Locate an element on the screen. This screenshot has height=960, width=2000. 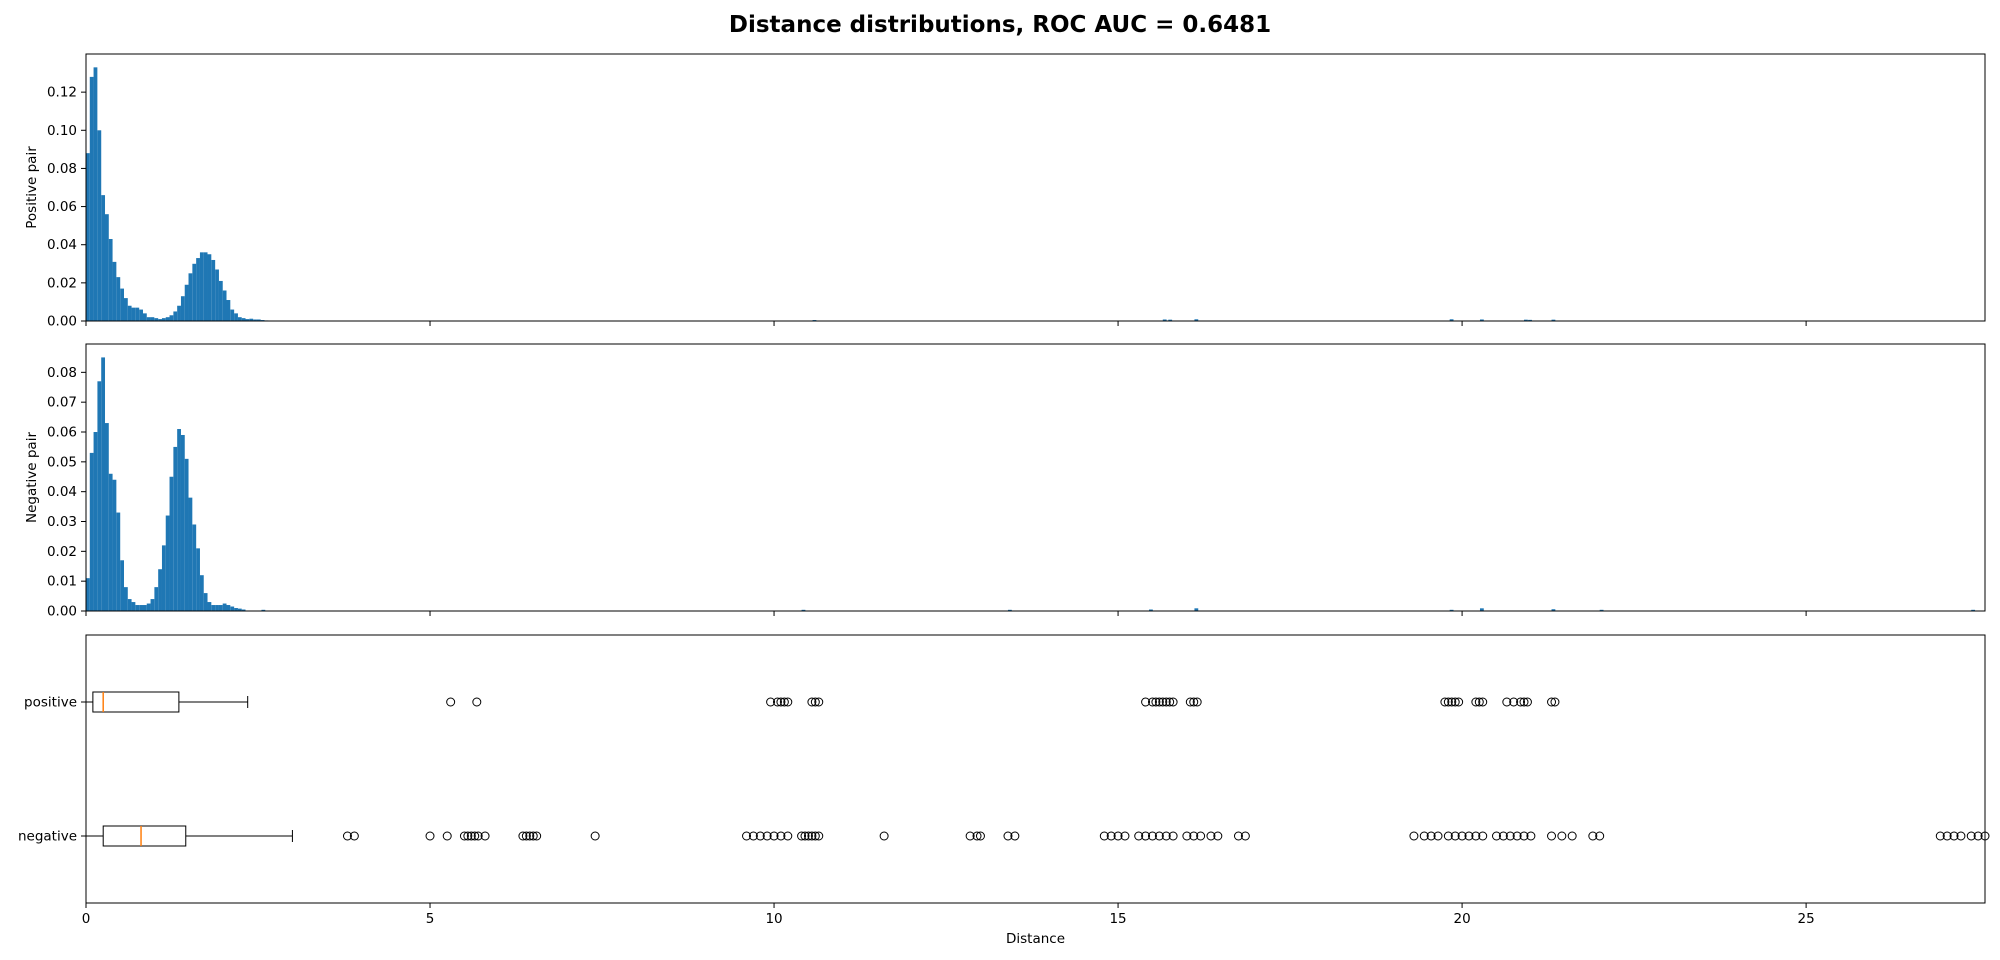
y-tick-label: 0.05 is located at coordinates (62, 462).